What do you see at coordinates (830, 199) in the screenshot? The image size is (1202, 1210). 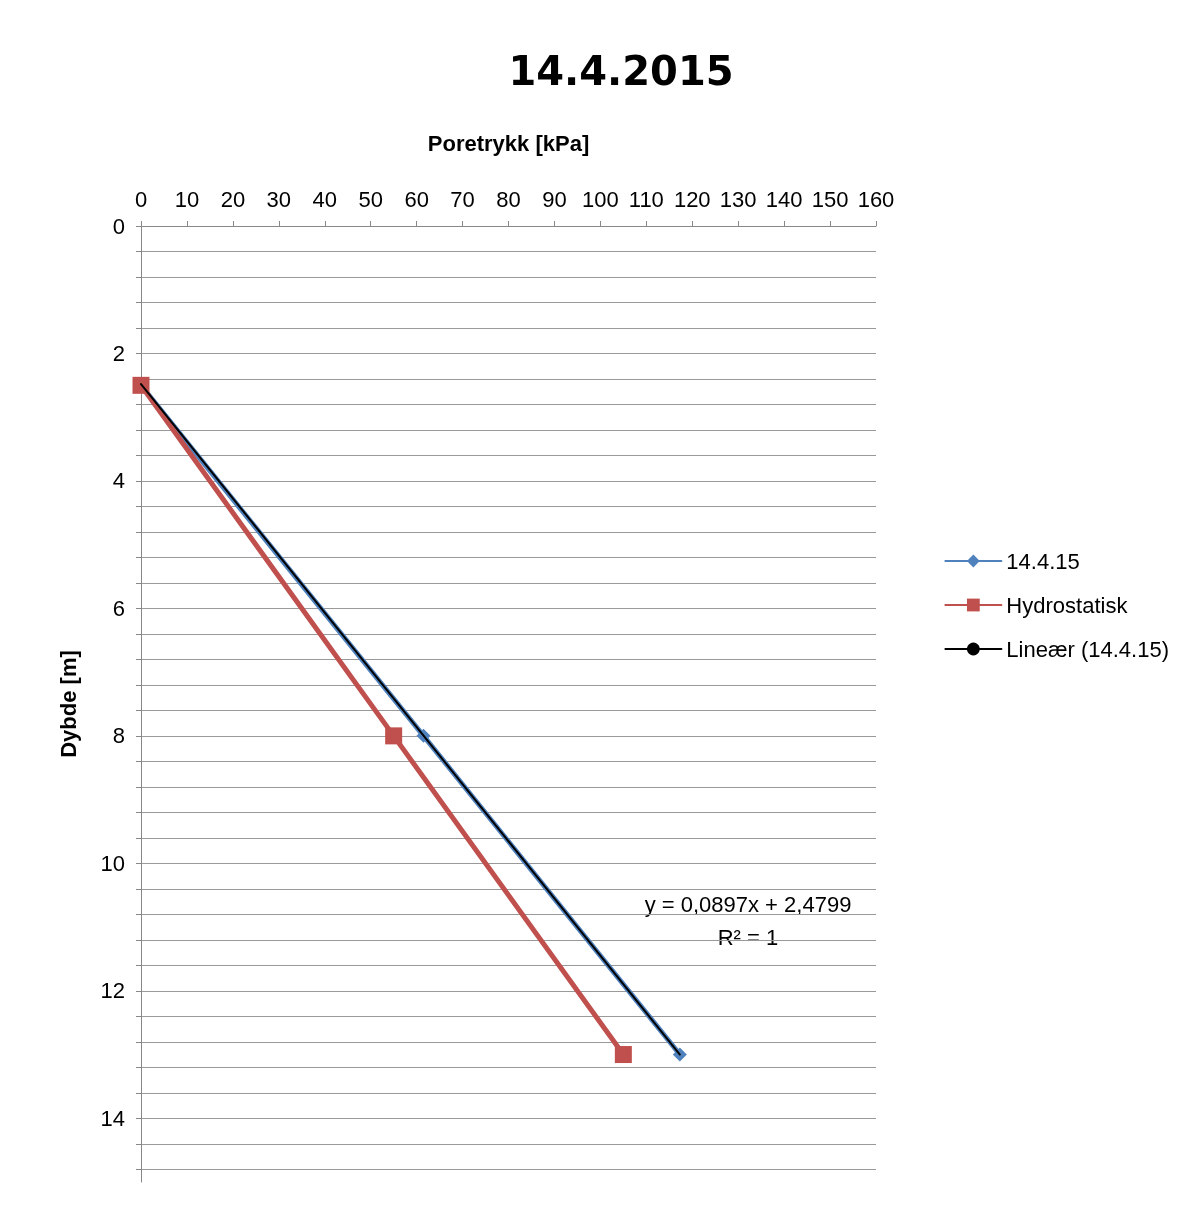 I see `x-tick-label: 150` at bounding box center [830, 199].